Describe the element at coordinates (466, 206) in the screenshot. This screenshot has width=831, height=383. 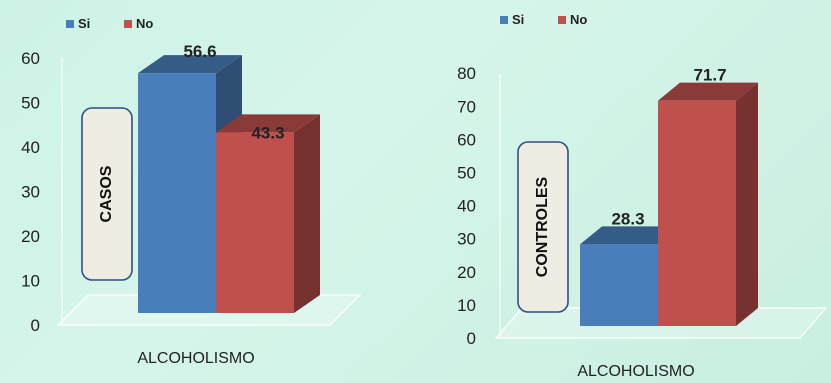
I see `controles-y-tick-label: 40` at that location.